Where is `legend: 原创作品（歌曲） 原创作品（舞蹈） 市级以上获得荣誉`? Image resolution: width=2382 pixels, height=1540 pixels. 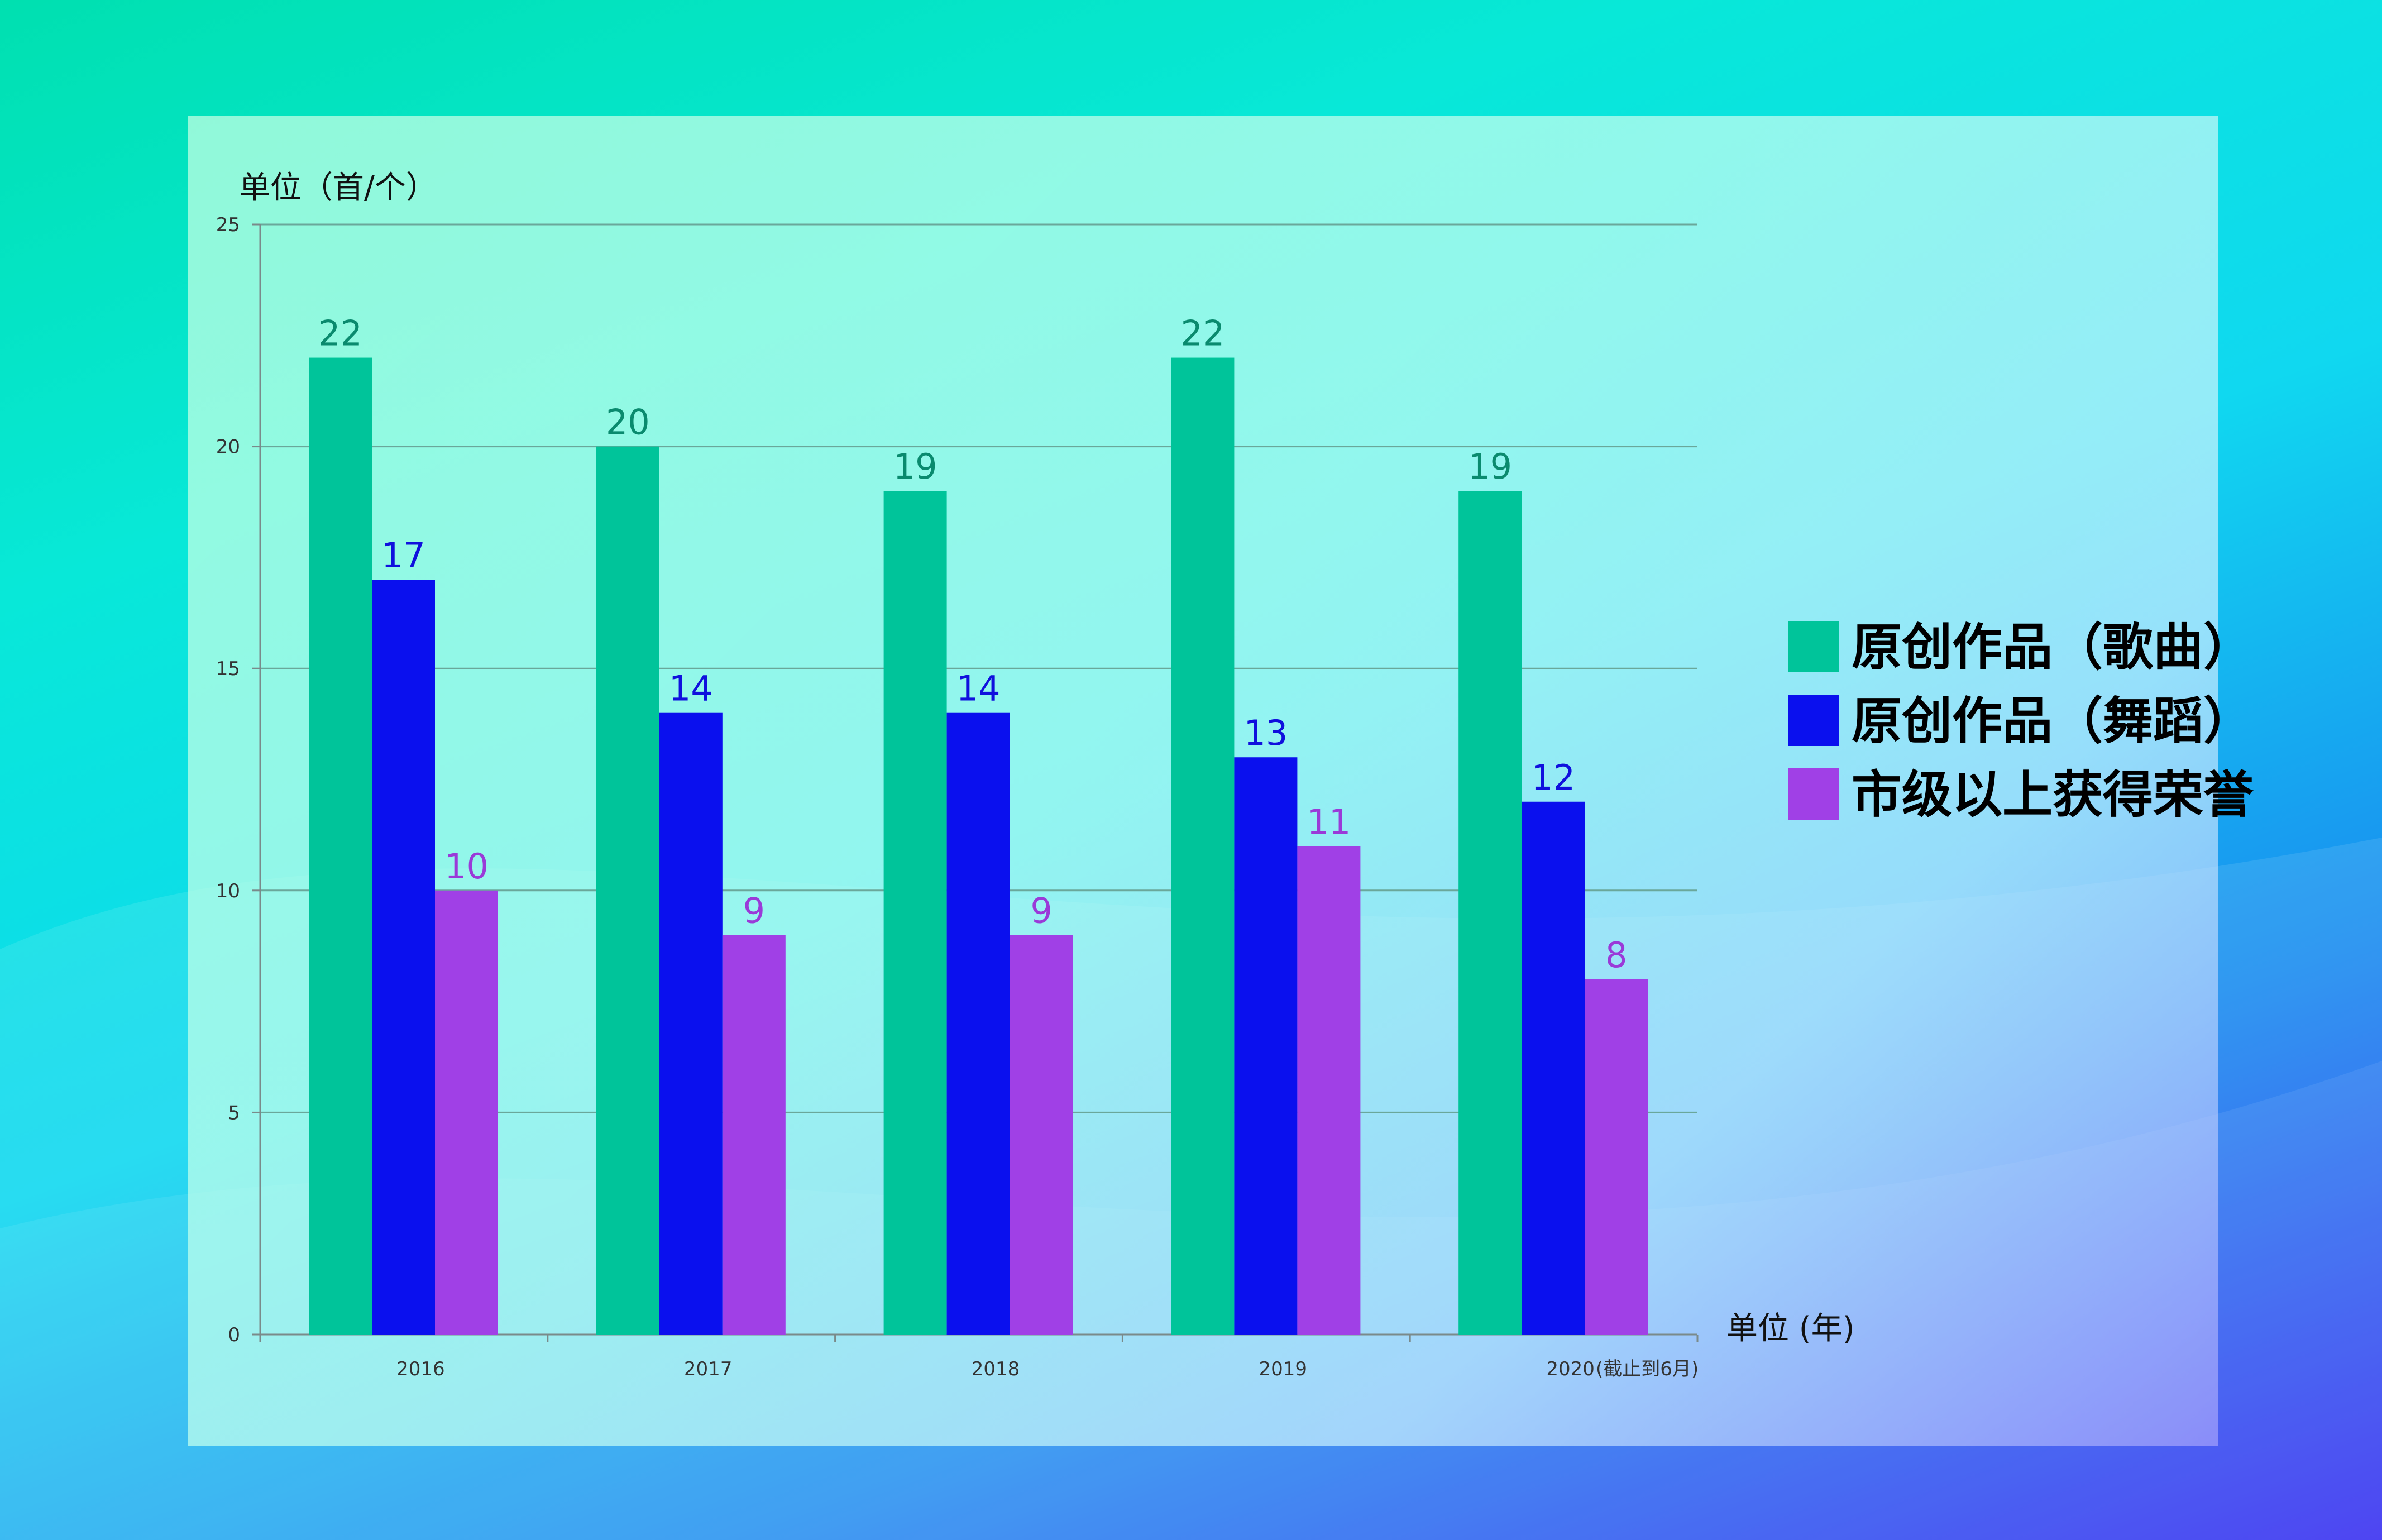 legend: 原创作品（歌曲） 原创作品（舞蹈） 市级以上获得荣誉 is located at coordinates (2021, 721).